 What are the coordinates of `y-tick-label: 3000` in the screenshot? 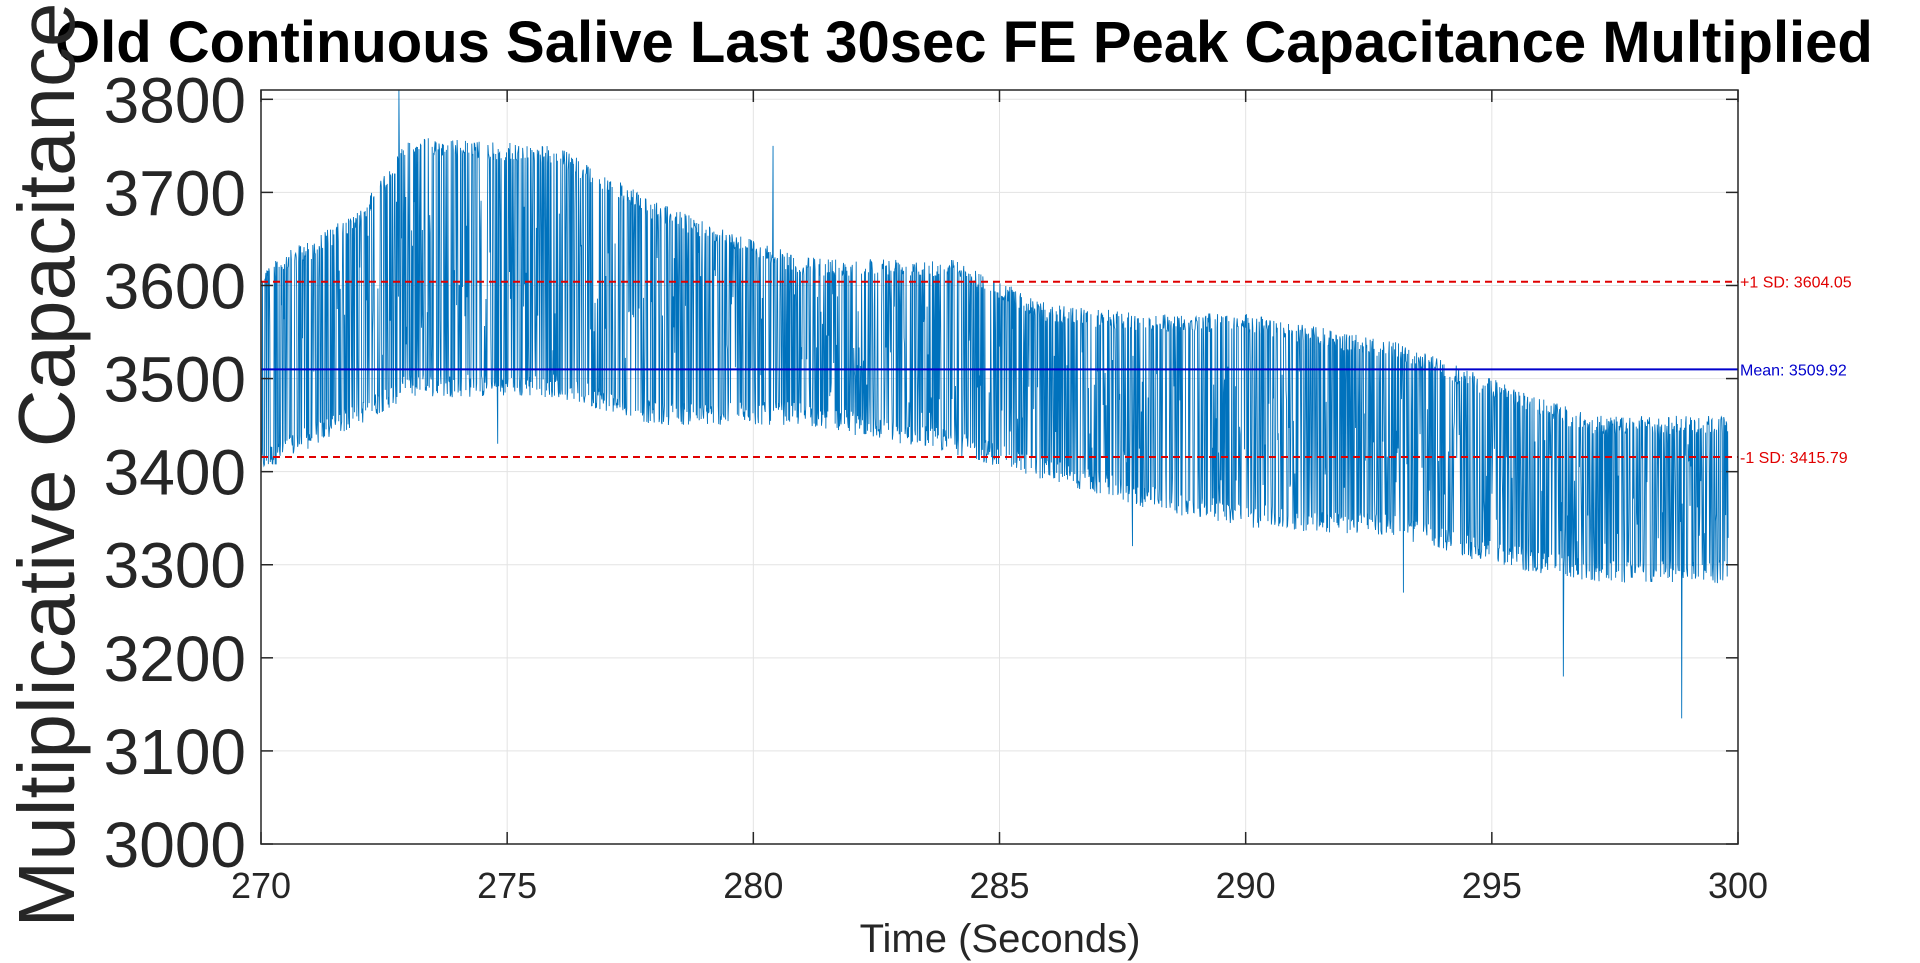 It's located at (175, 845).